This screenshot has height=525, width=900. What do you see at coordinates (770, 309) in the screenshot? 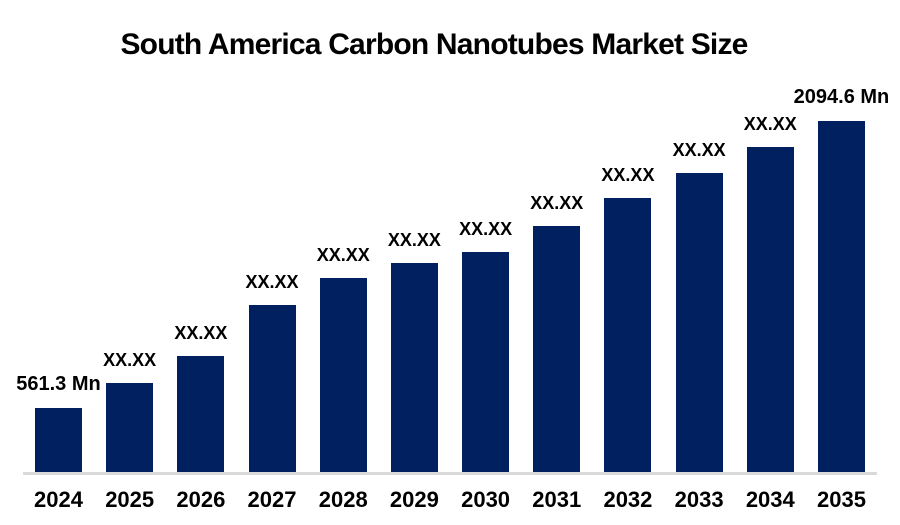
I see `bar-2034` at bounding box center [770, 309].